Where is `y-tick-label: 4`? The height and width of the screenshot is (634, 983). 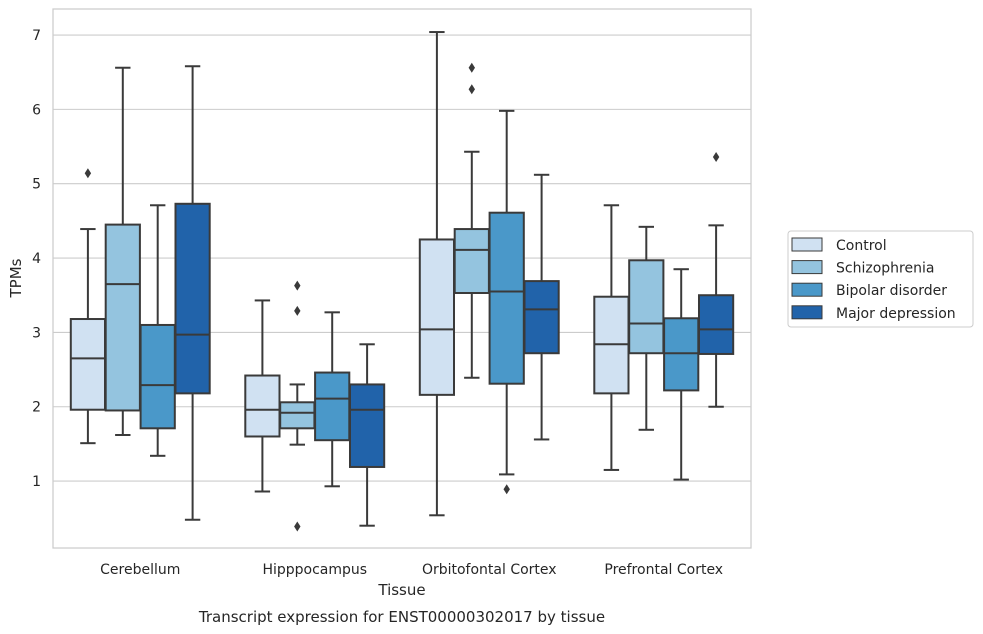
y-tick-label: 4 is located at coordinates (36, 259).